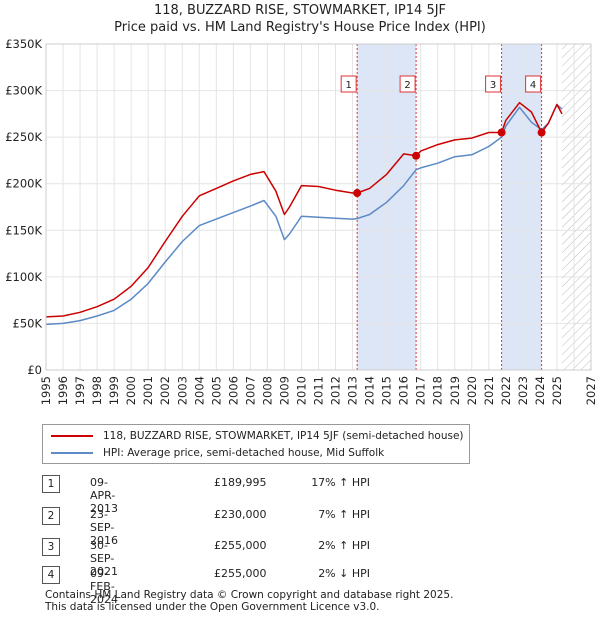 The image size is (600, 620). I want to click on x-tick-label: 2010, so click(301, 390).